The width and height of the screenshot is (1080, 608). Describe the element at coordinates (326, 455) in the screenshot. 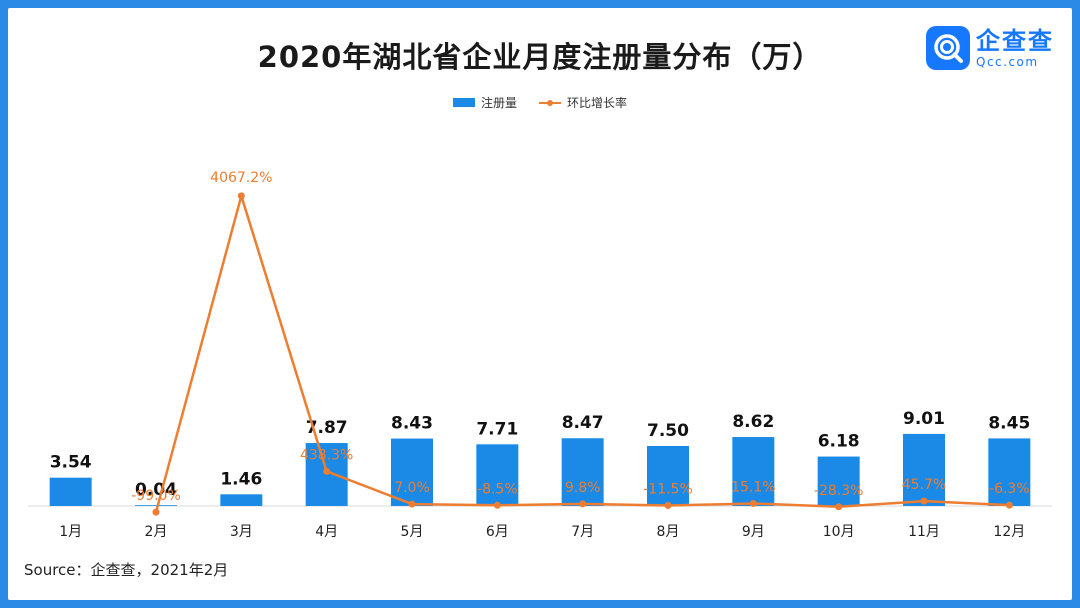

I see `growth-rate-label: 438.3%` at that location.